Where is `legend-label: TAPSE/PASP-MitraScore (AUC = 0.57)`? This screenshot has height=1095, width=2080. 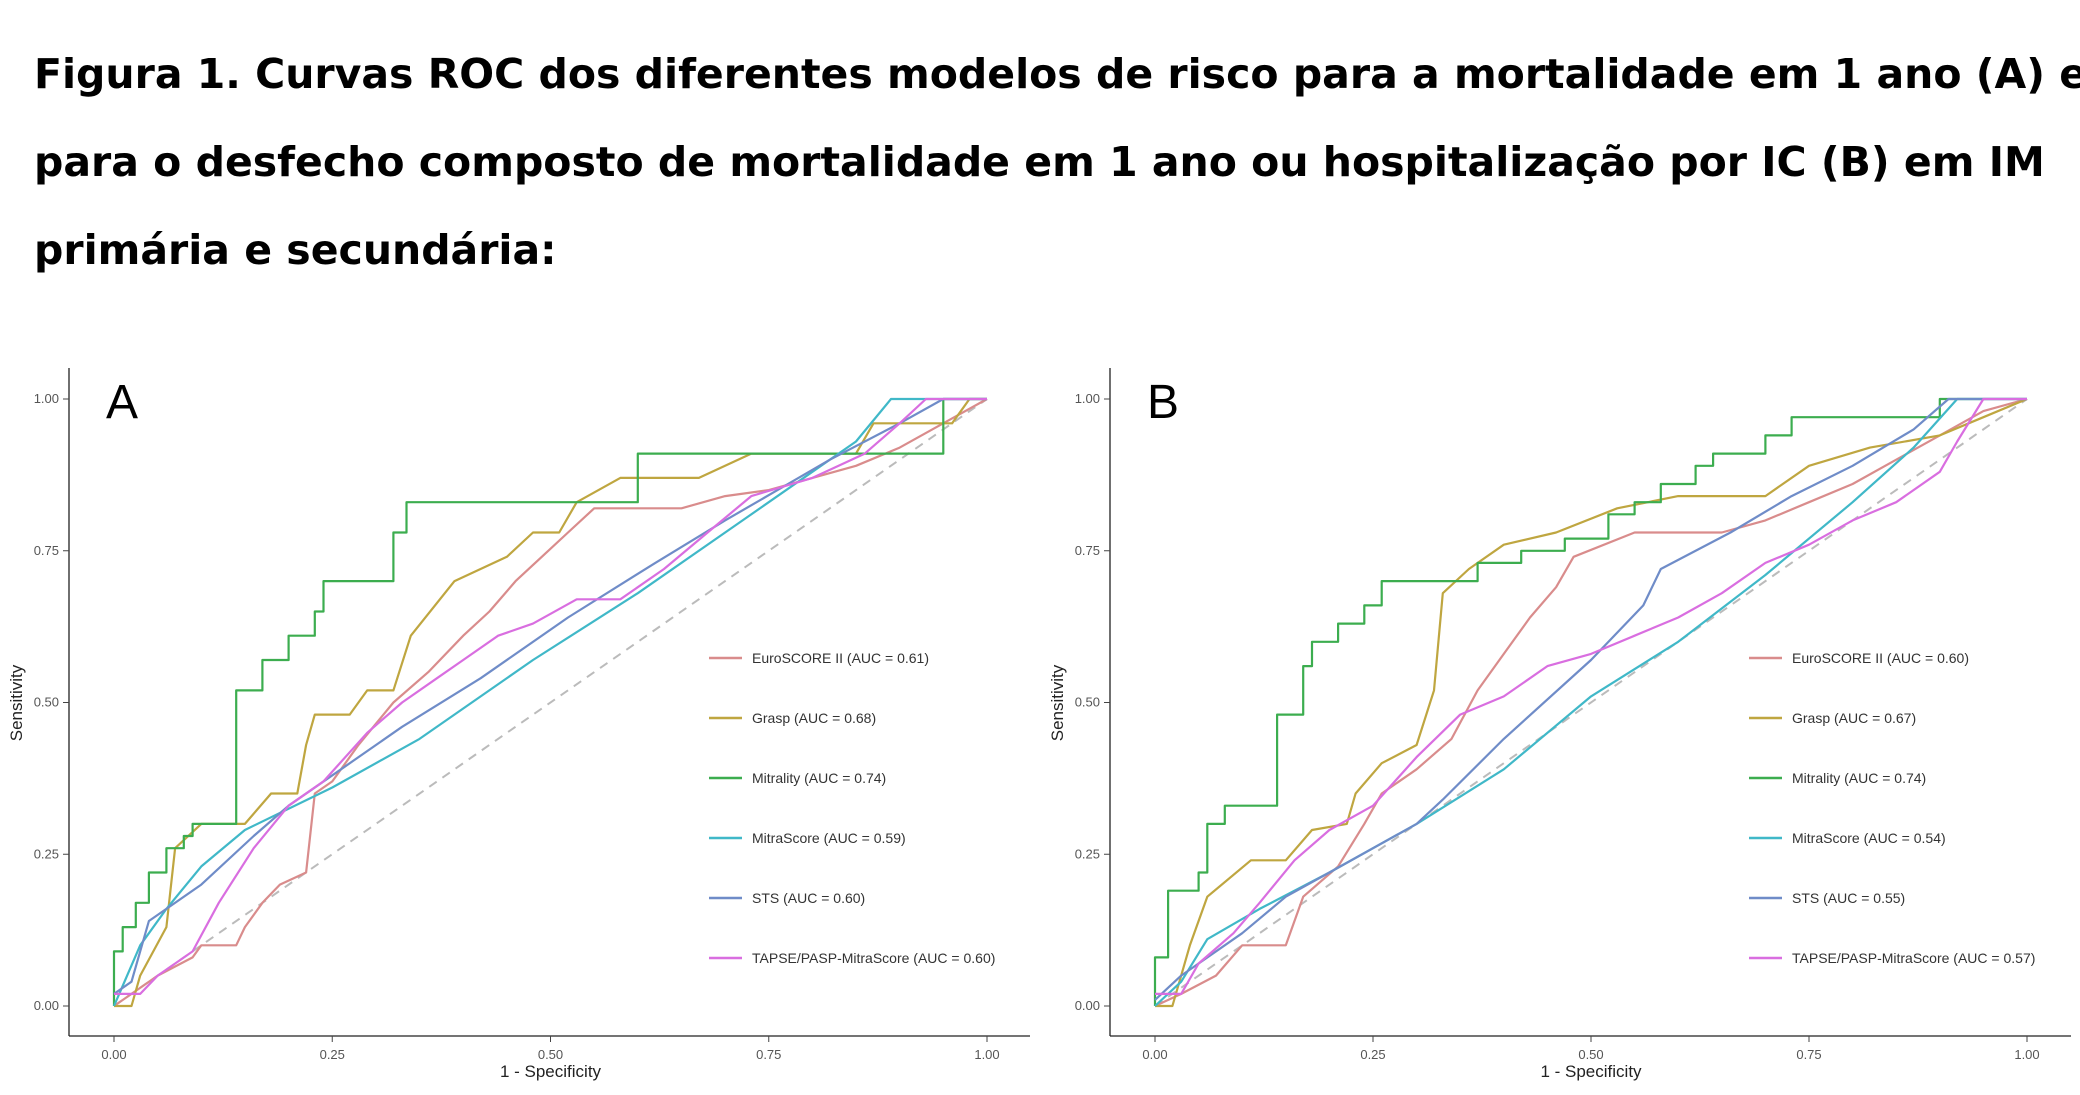
legend-label: TAPSE/PASP-MitraScore (AUC = 0.57) is located at coordinates (1913, 958).